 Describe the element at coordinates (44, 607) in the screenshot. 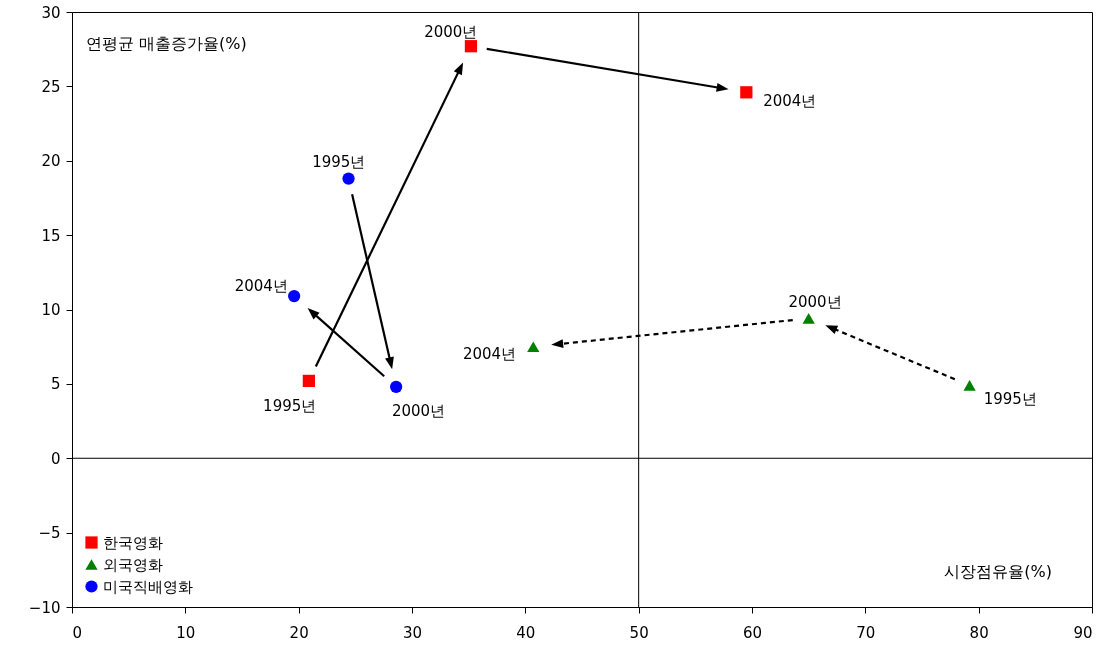

I see `y-tick-label: −10` at that location.